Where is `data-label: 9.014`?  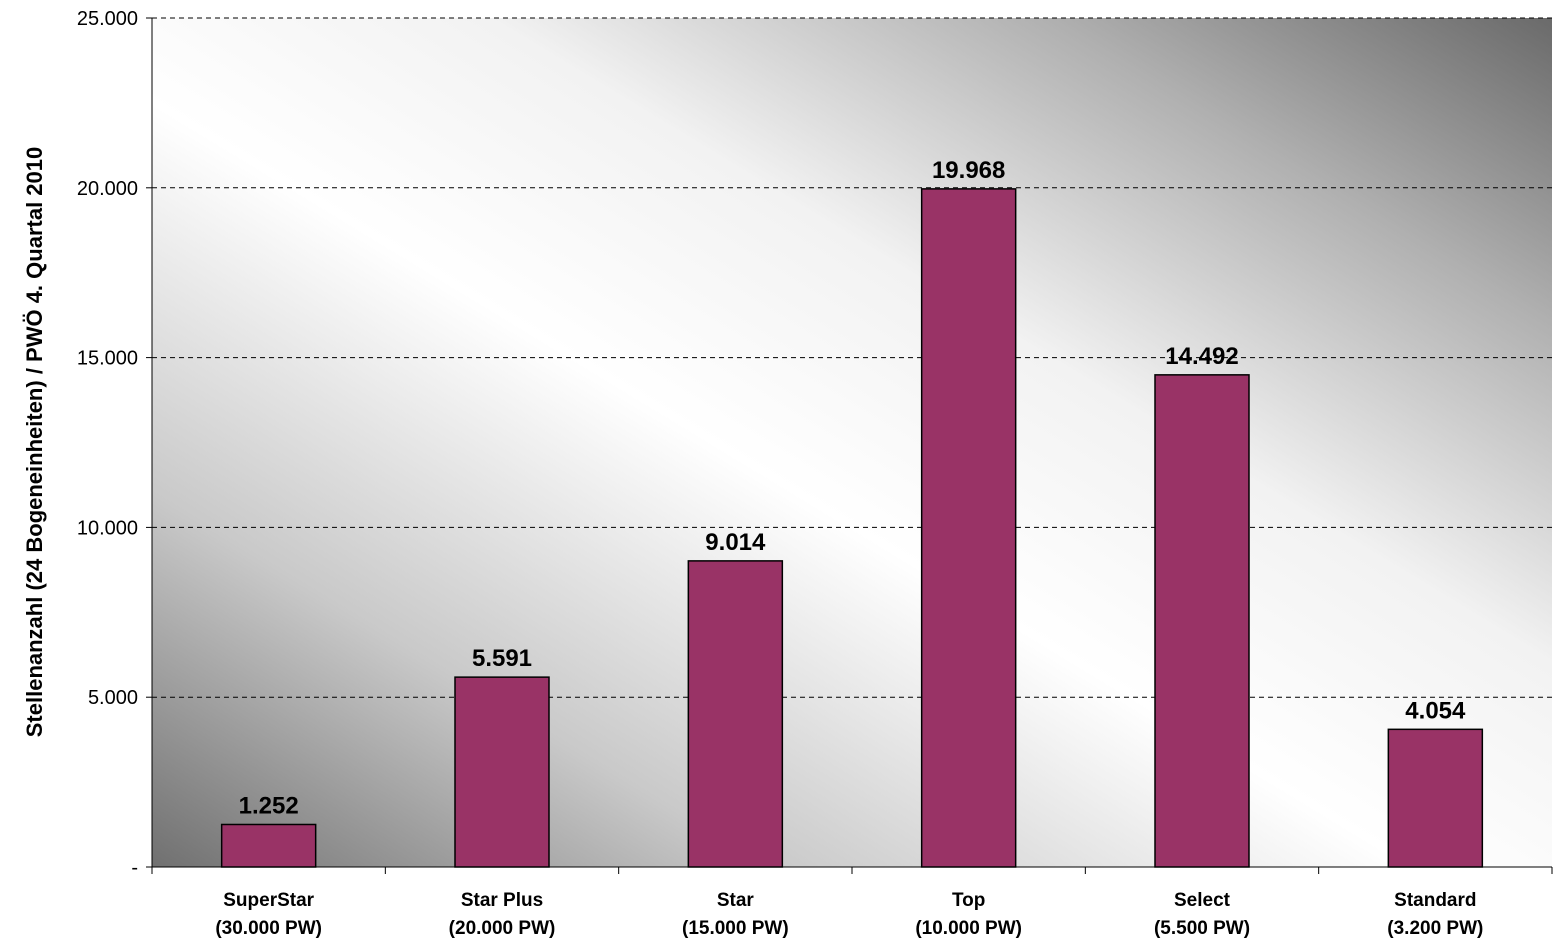 data-label: 9.014 is located at coordinates (735, 542).